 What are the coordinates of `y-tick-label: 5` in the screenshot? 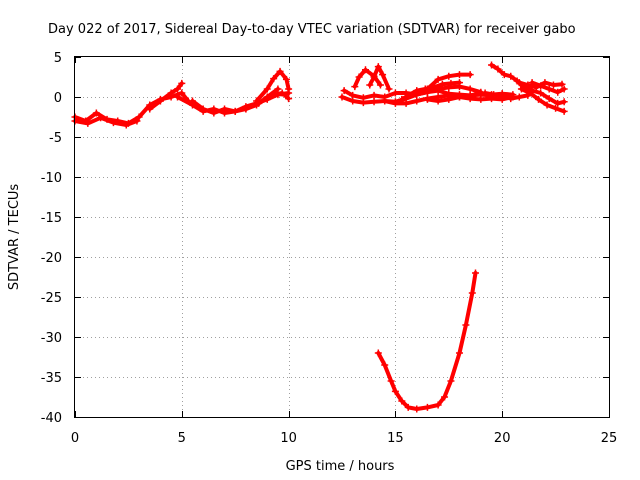 It's located at (58, 58).